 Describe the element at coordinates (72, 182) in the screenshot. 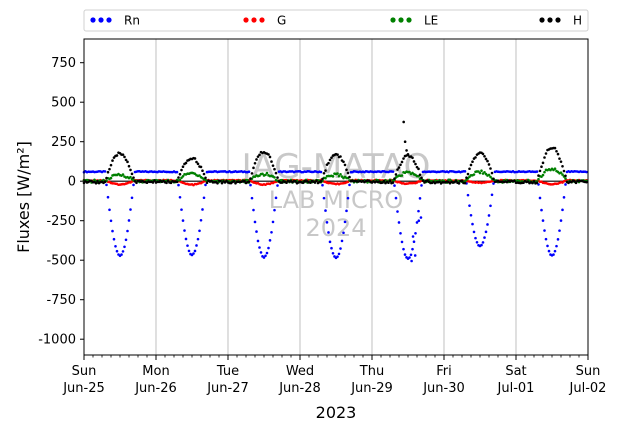

I see `y-tick-label: 0` at that location.